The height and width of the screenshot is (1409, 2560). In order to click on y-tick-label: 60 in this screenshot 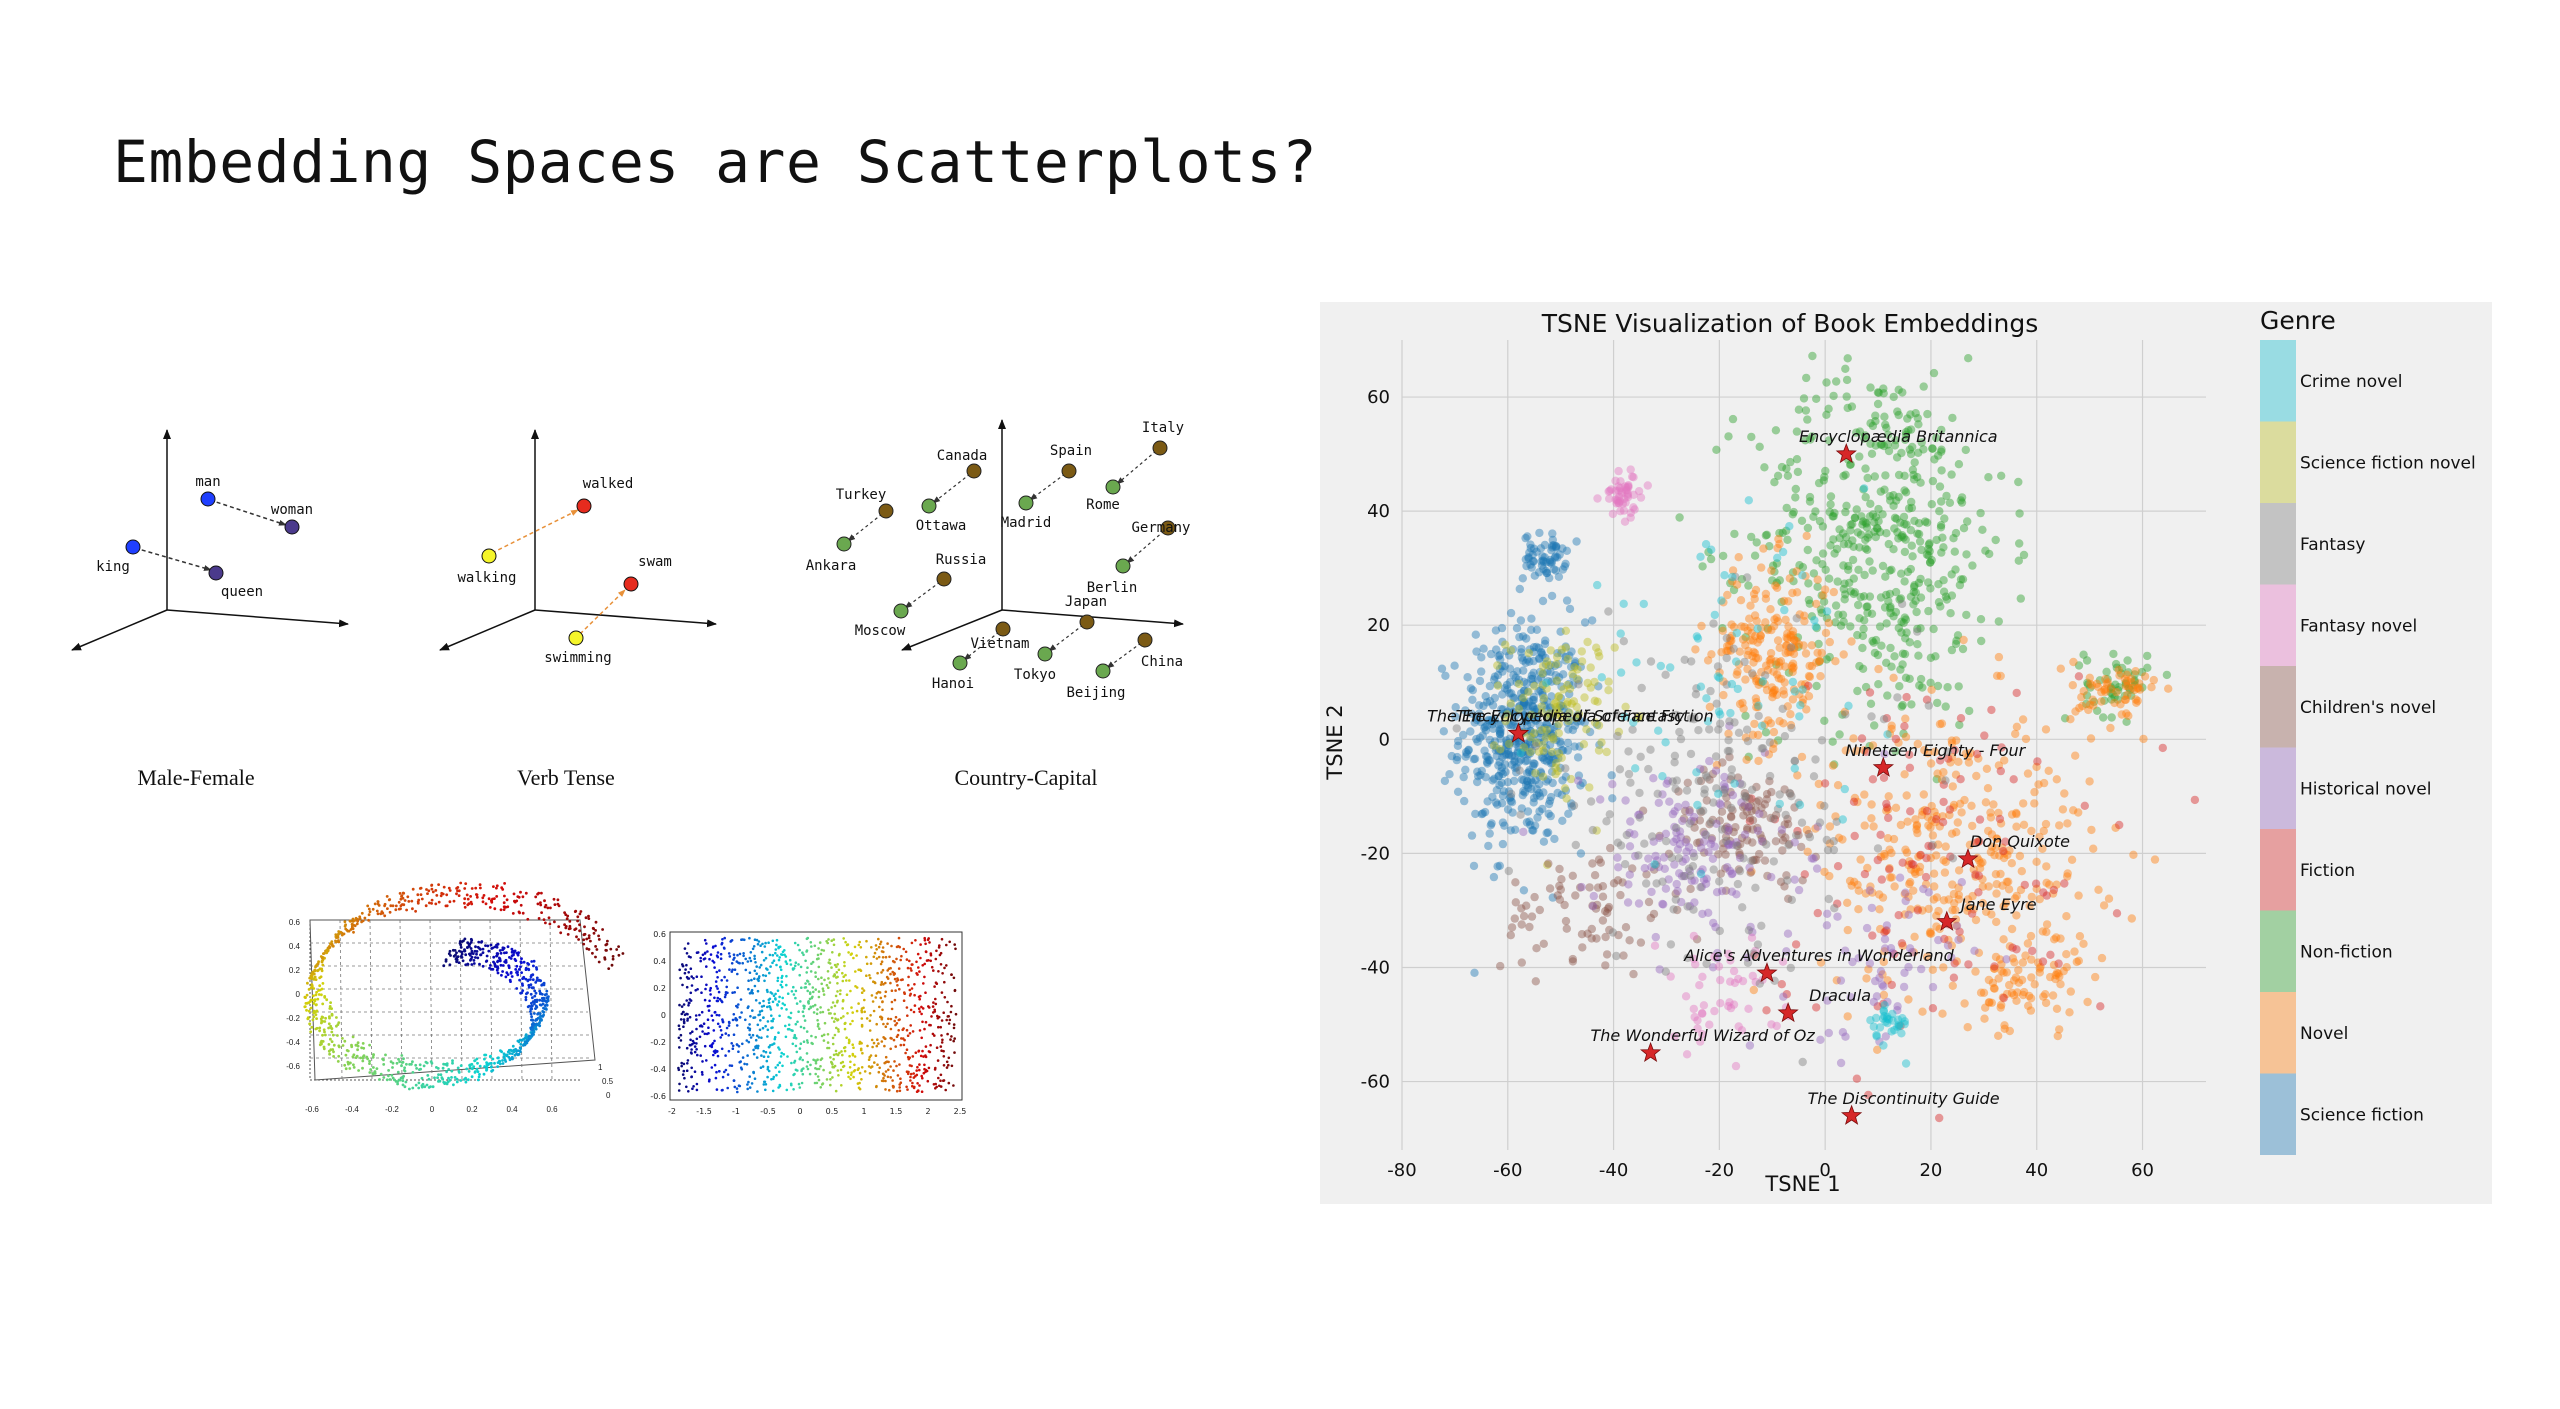, I will do `click(1378, 397)`.